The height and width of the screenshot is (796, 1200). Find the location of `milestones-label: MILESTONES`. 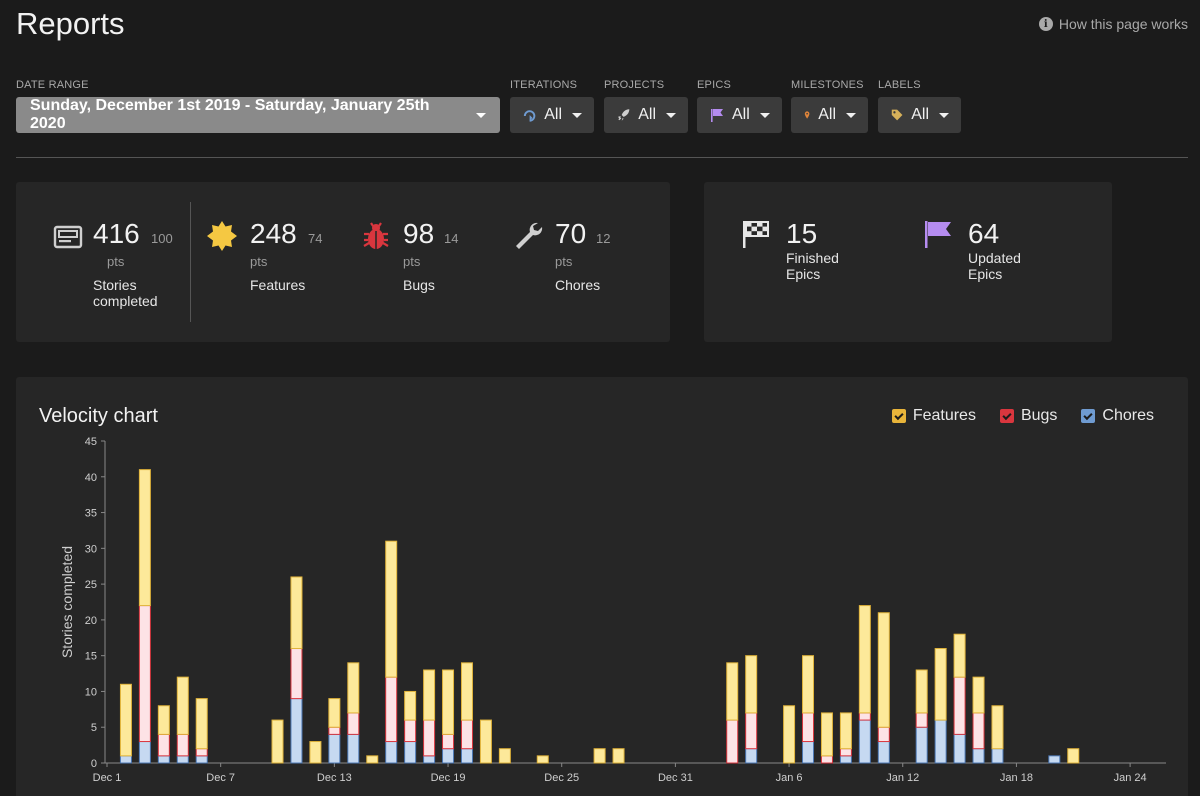

milestones-label: MILESTONES is located at coordinates (827, 85).